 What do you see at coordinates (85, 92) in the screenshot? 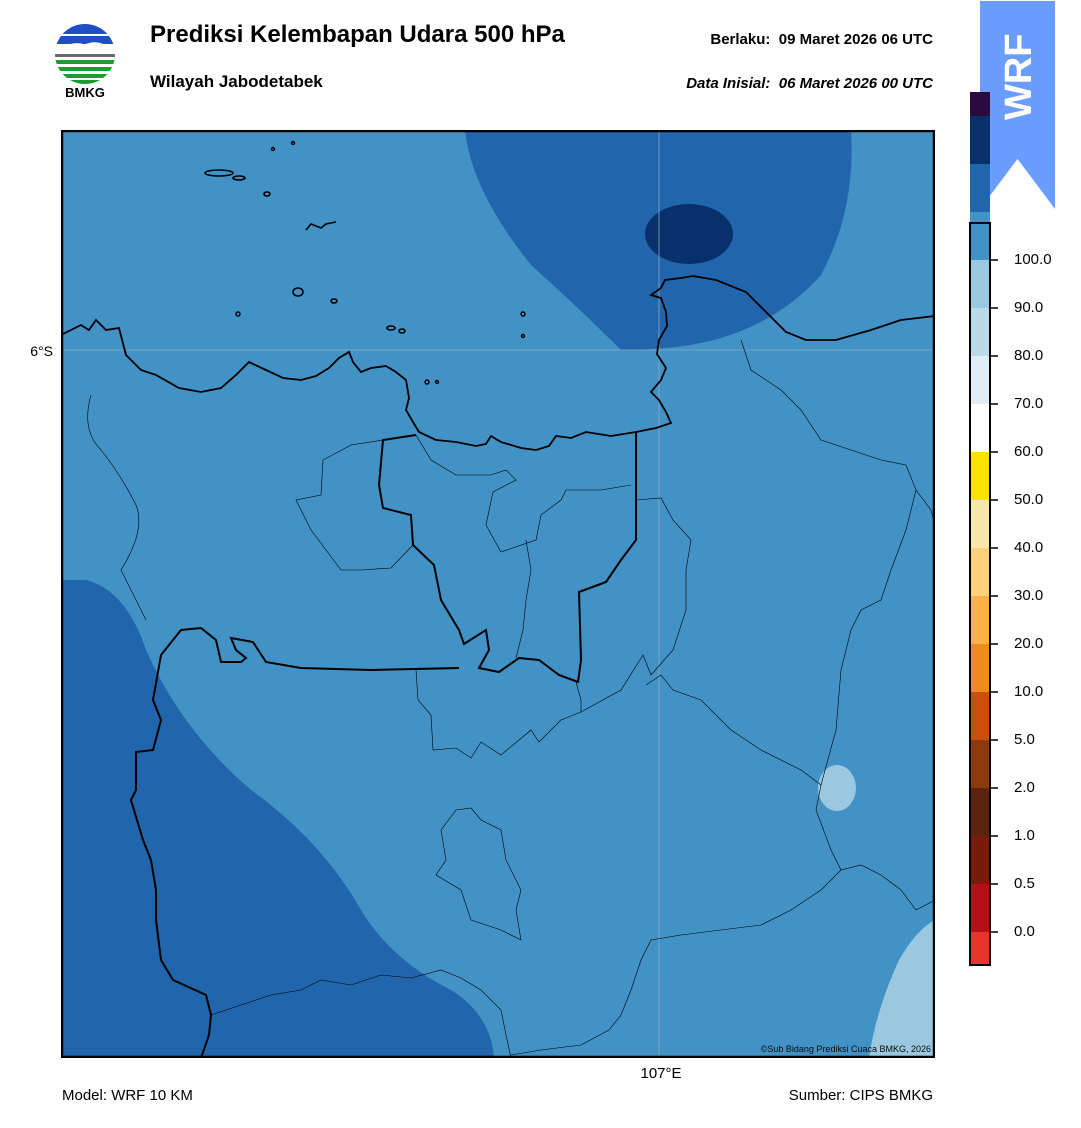
I see `logo-label: BMKG` at bounding box center [85, 92].